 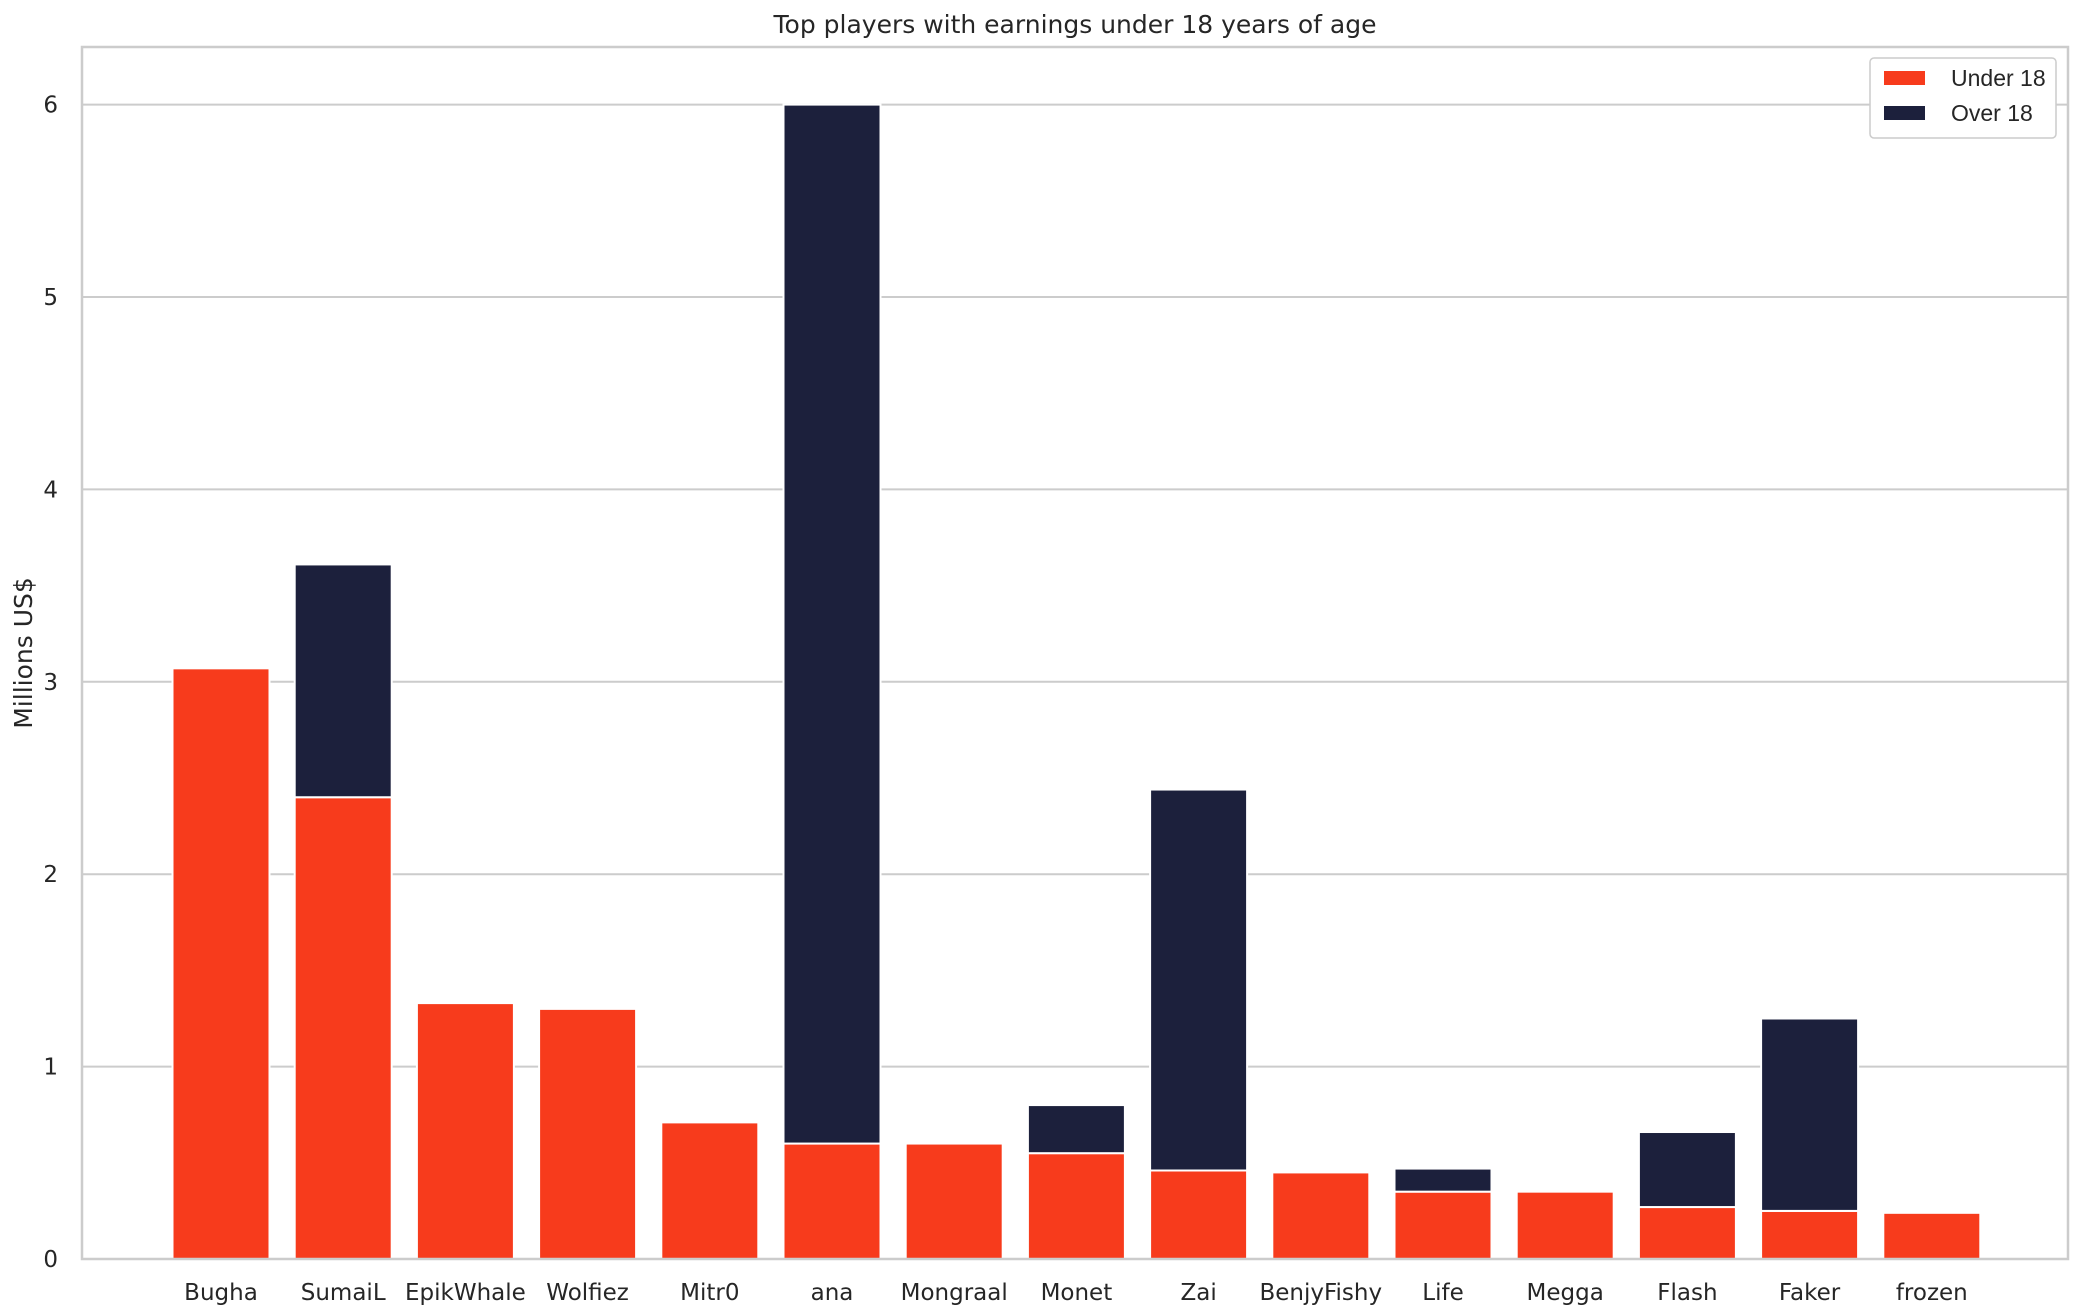 What do you see at coordinates (709, 1293) in the screenshot?
I see `x-tick-label-mitr0: Mitr0` at bounding box center [709, 1293].